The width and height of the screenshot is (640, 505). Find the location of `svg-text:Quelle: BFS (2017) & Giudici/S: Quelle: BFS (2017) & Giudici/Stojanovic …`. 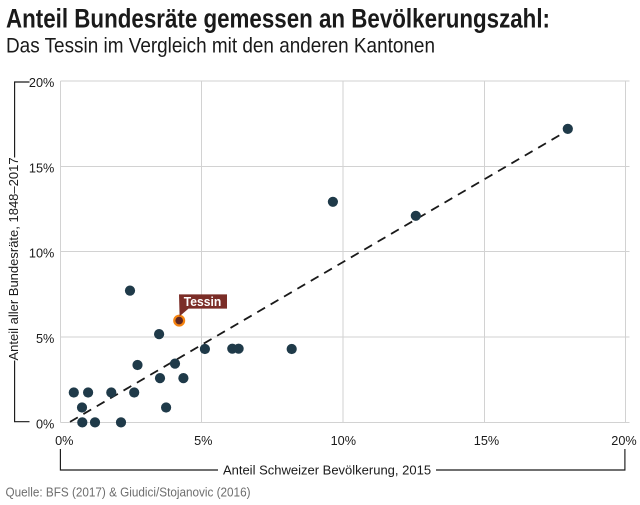

svg-text:Quelle: BFS (2017) & Giudici/S: Quelle: BFS (2017) & Giudici/Stojanovic … is located at coordinates (128, 493).